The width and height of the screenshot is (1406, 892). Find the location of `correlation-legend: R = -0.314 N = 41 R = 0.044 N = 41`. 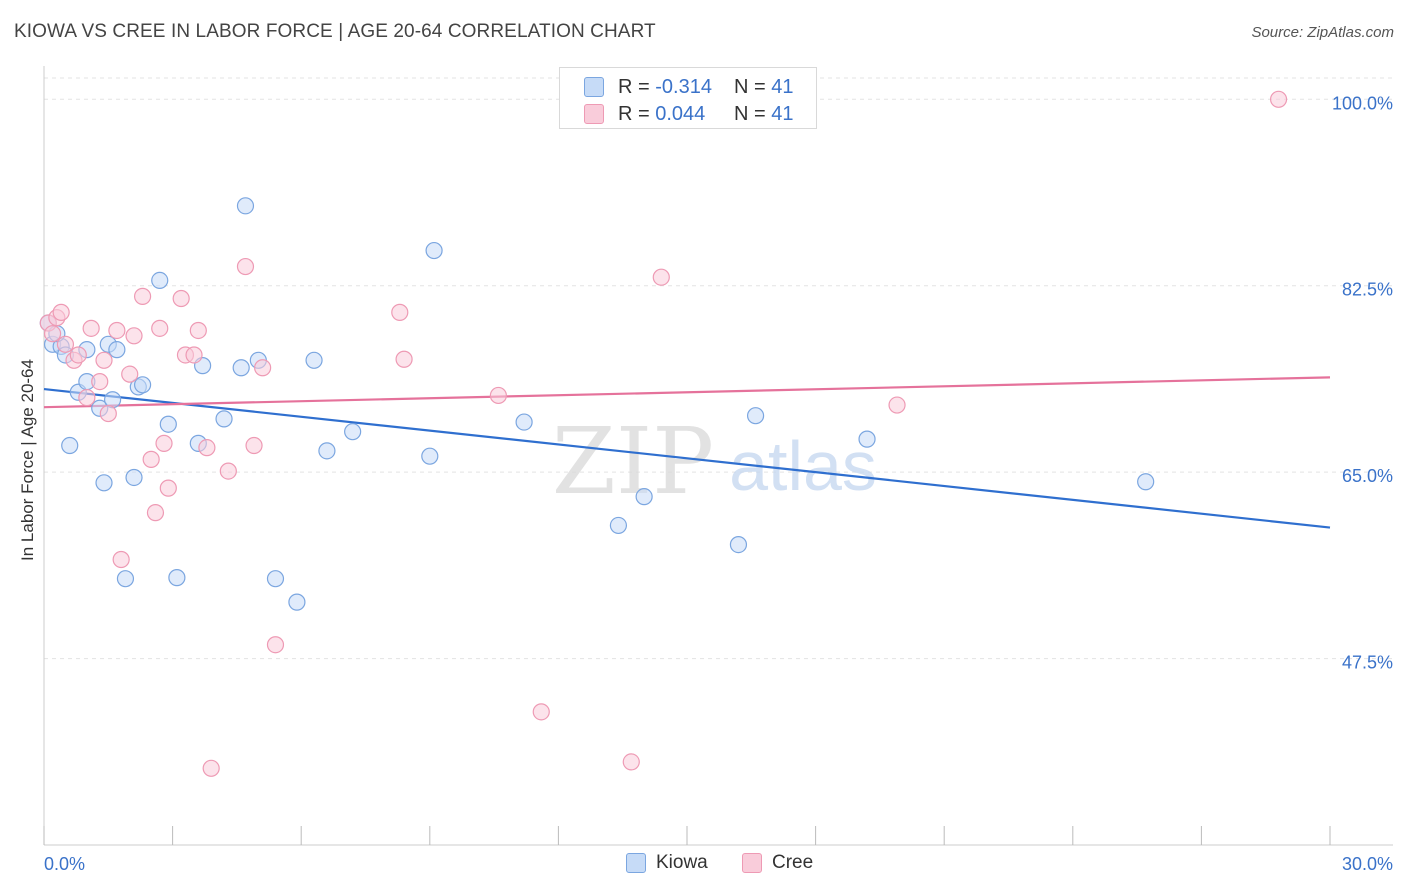

correlation-legend: R = -0.314 N = 41 R = 0.044 N = 41 is located at coordinates (688, 98).